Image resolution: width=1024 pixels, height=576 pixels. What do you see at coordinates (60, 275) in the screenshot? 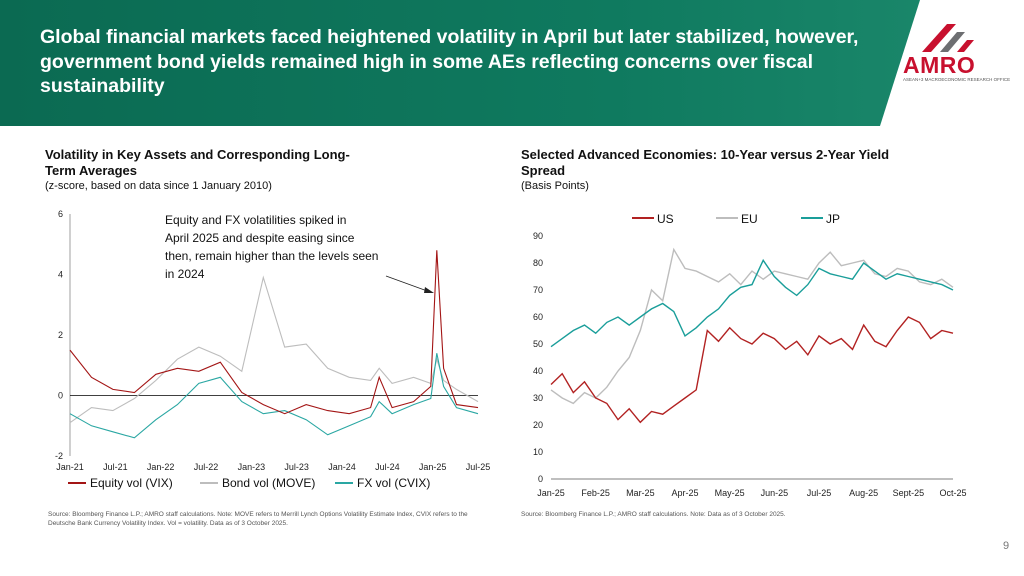
I see `y-tick-label: 4` at bounding box center [60, 275].